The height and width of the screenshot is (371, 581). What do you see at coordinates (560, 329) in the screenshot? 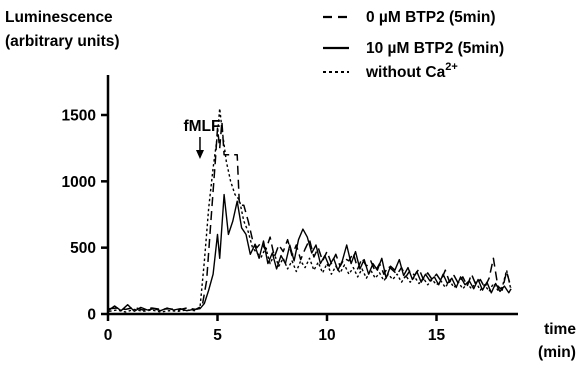
I see `x-axis-label-line1: time` at bounding box center [560, 329].